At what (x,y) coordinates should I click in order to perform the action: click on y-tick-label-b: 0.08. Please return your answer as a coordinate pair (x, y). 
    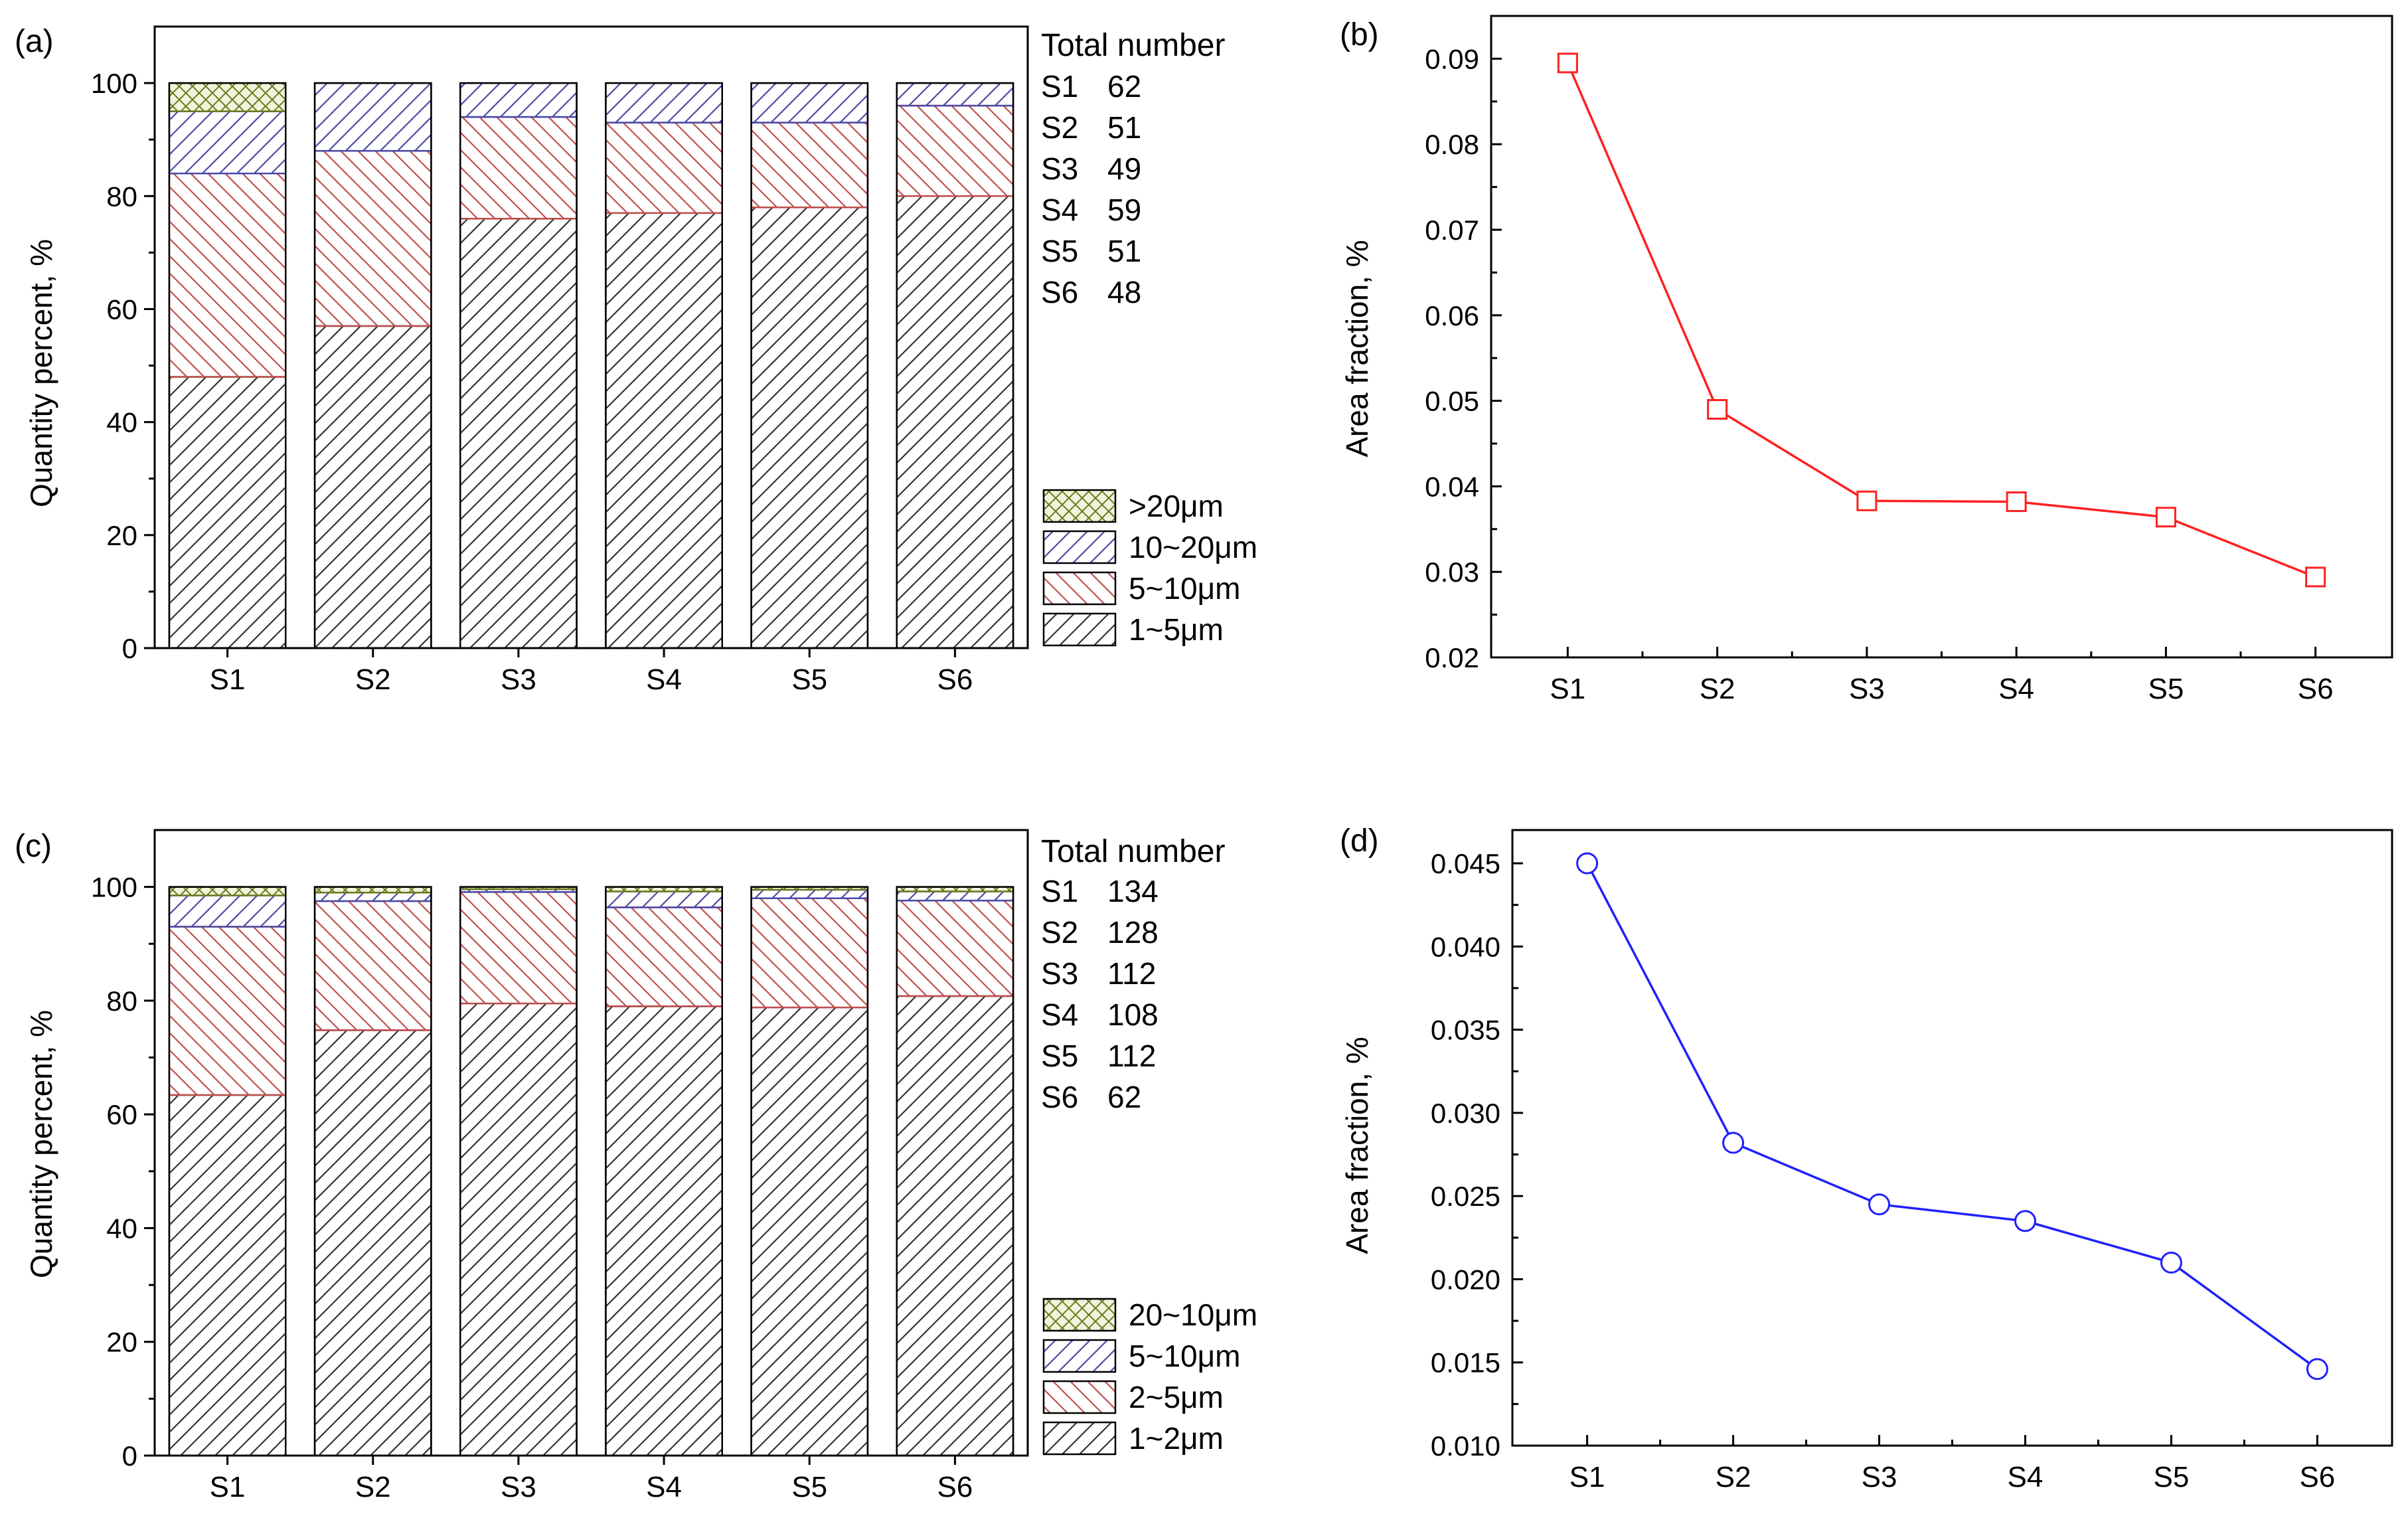
    Looking at the image, I should click on (1452, 144).